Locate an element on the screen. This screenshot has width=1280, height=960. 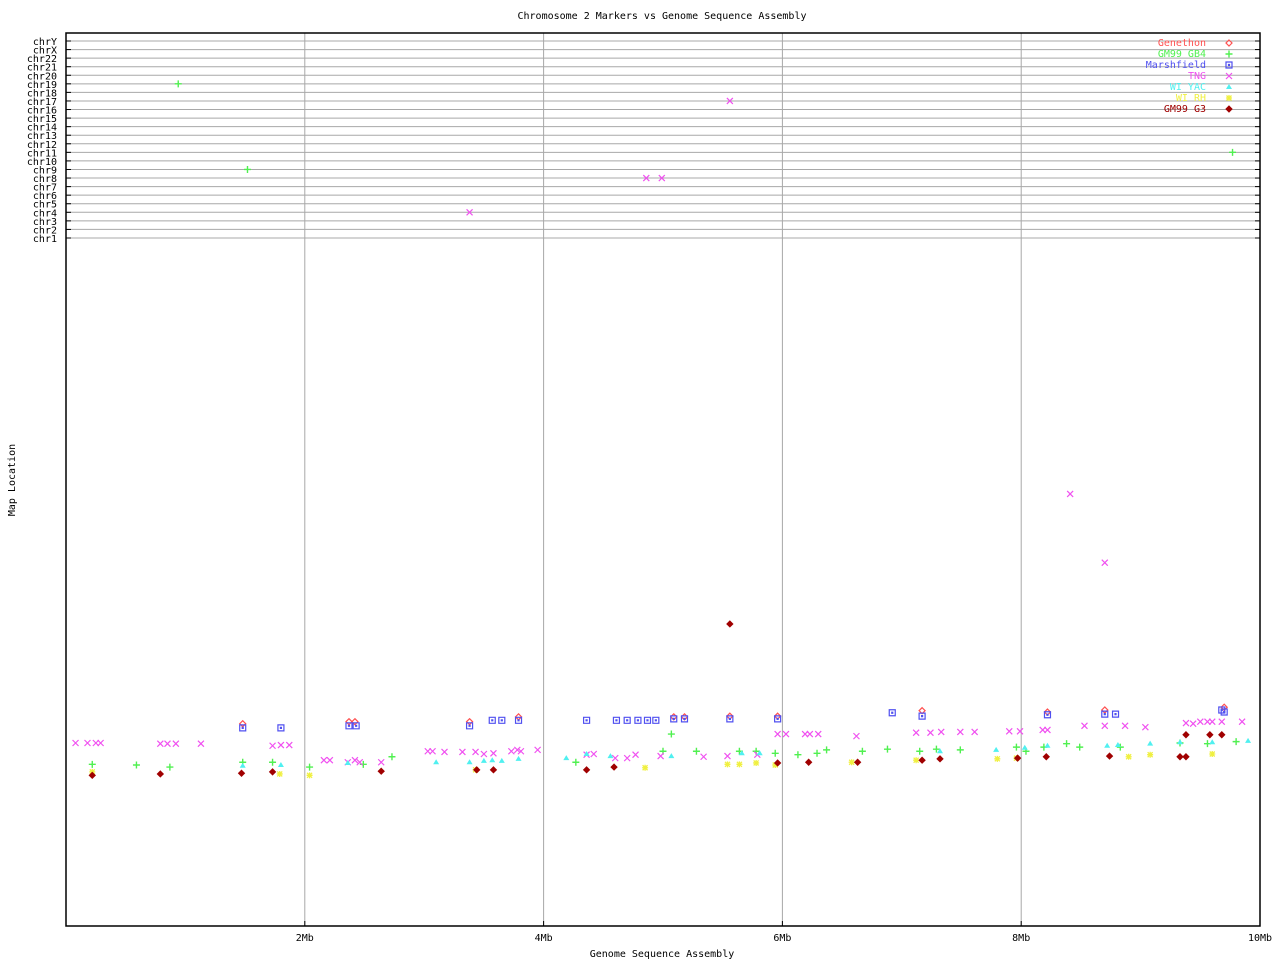
x-axis-label: Genome Sequence Assembly is located at coordinates (662, 954).